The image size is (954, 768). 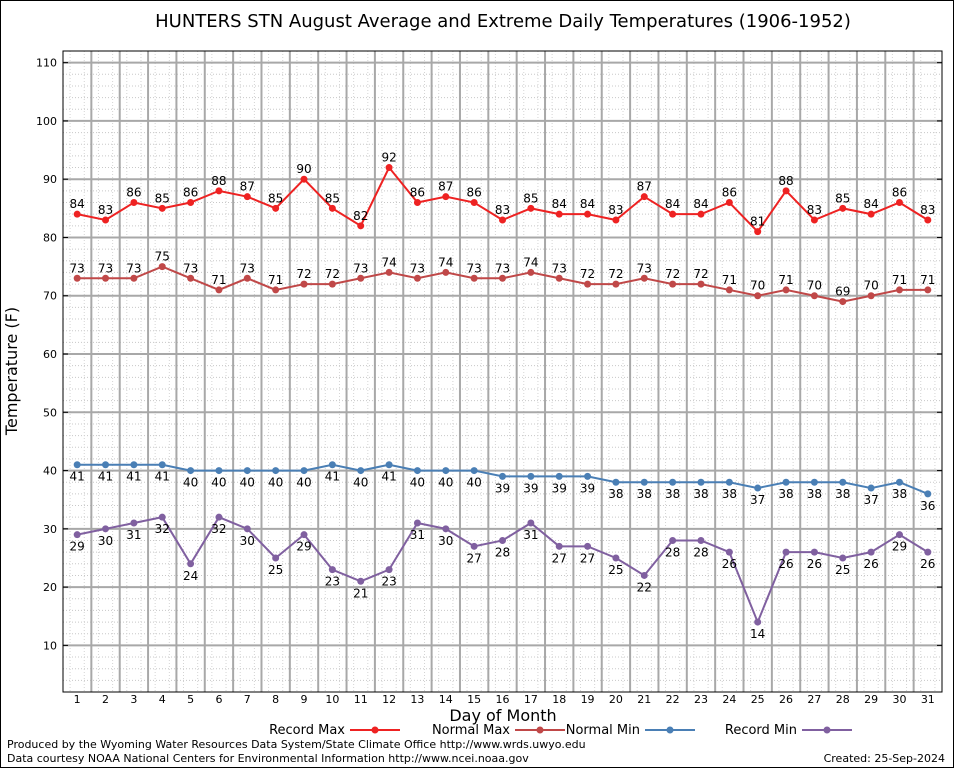 What do you see at coordinates (162, 699) in the screenshot?
I see `x-tick-label: 4` at bounding box center [162, 699].